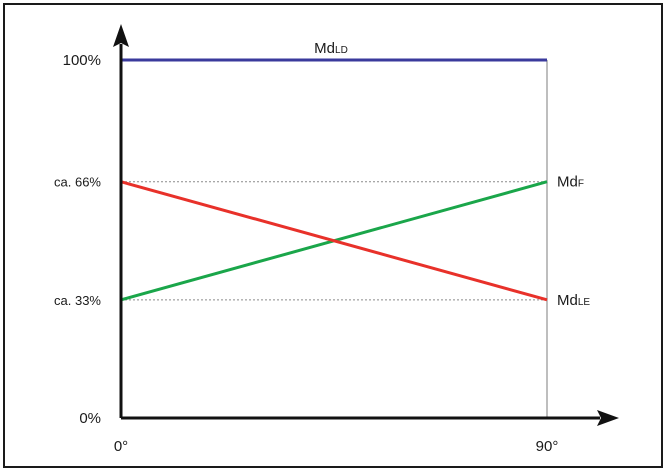 The width and height of the screenshot is (667, 470). I want to click on x-axis-arrow-icon, so click(608, 418).